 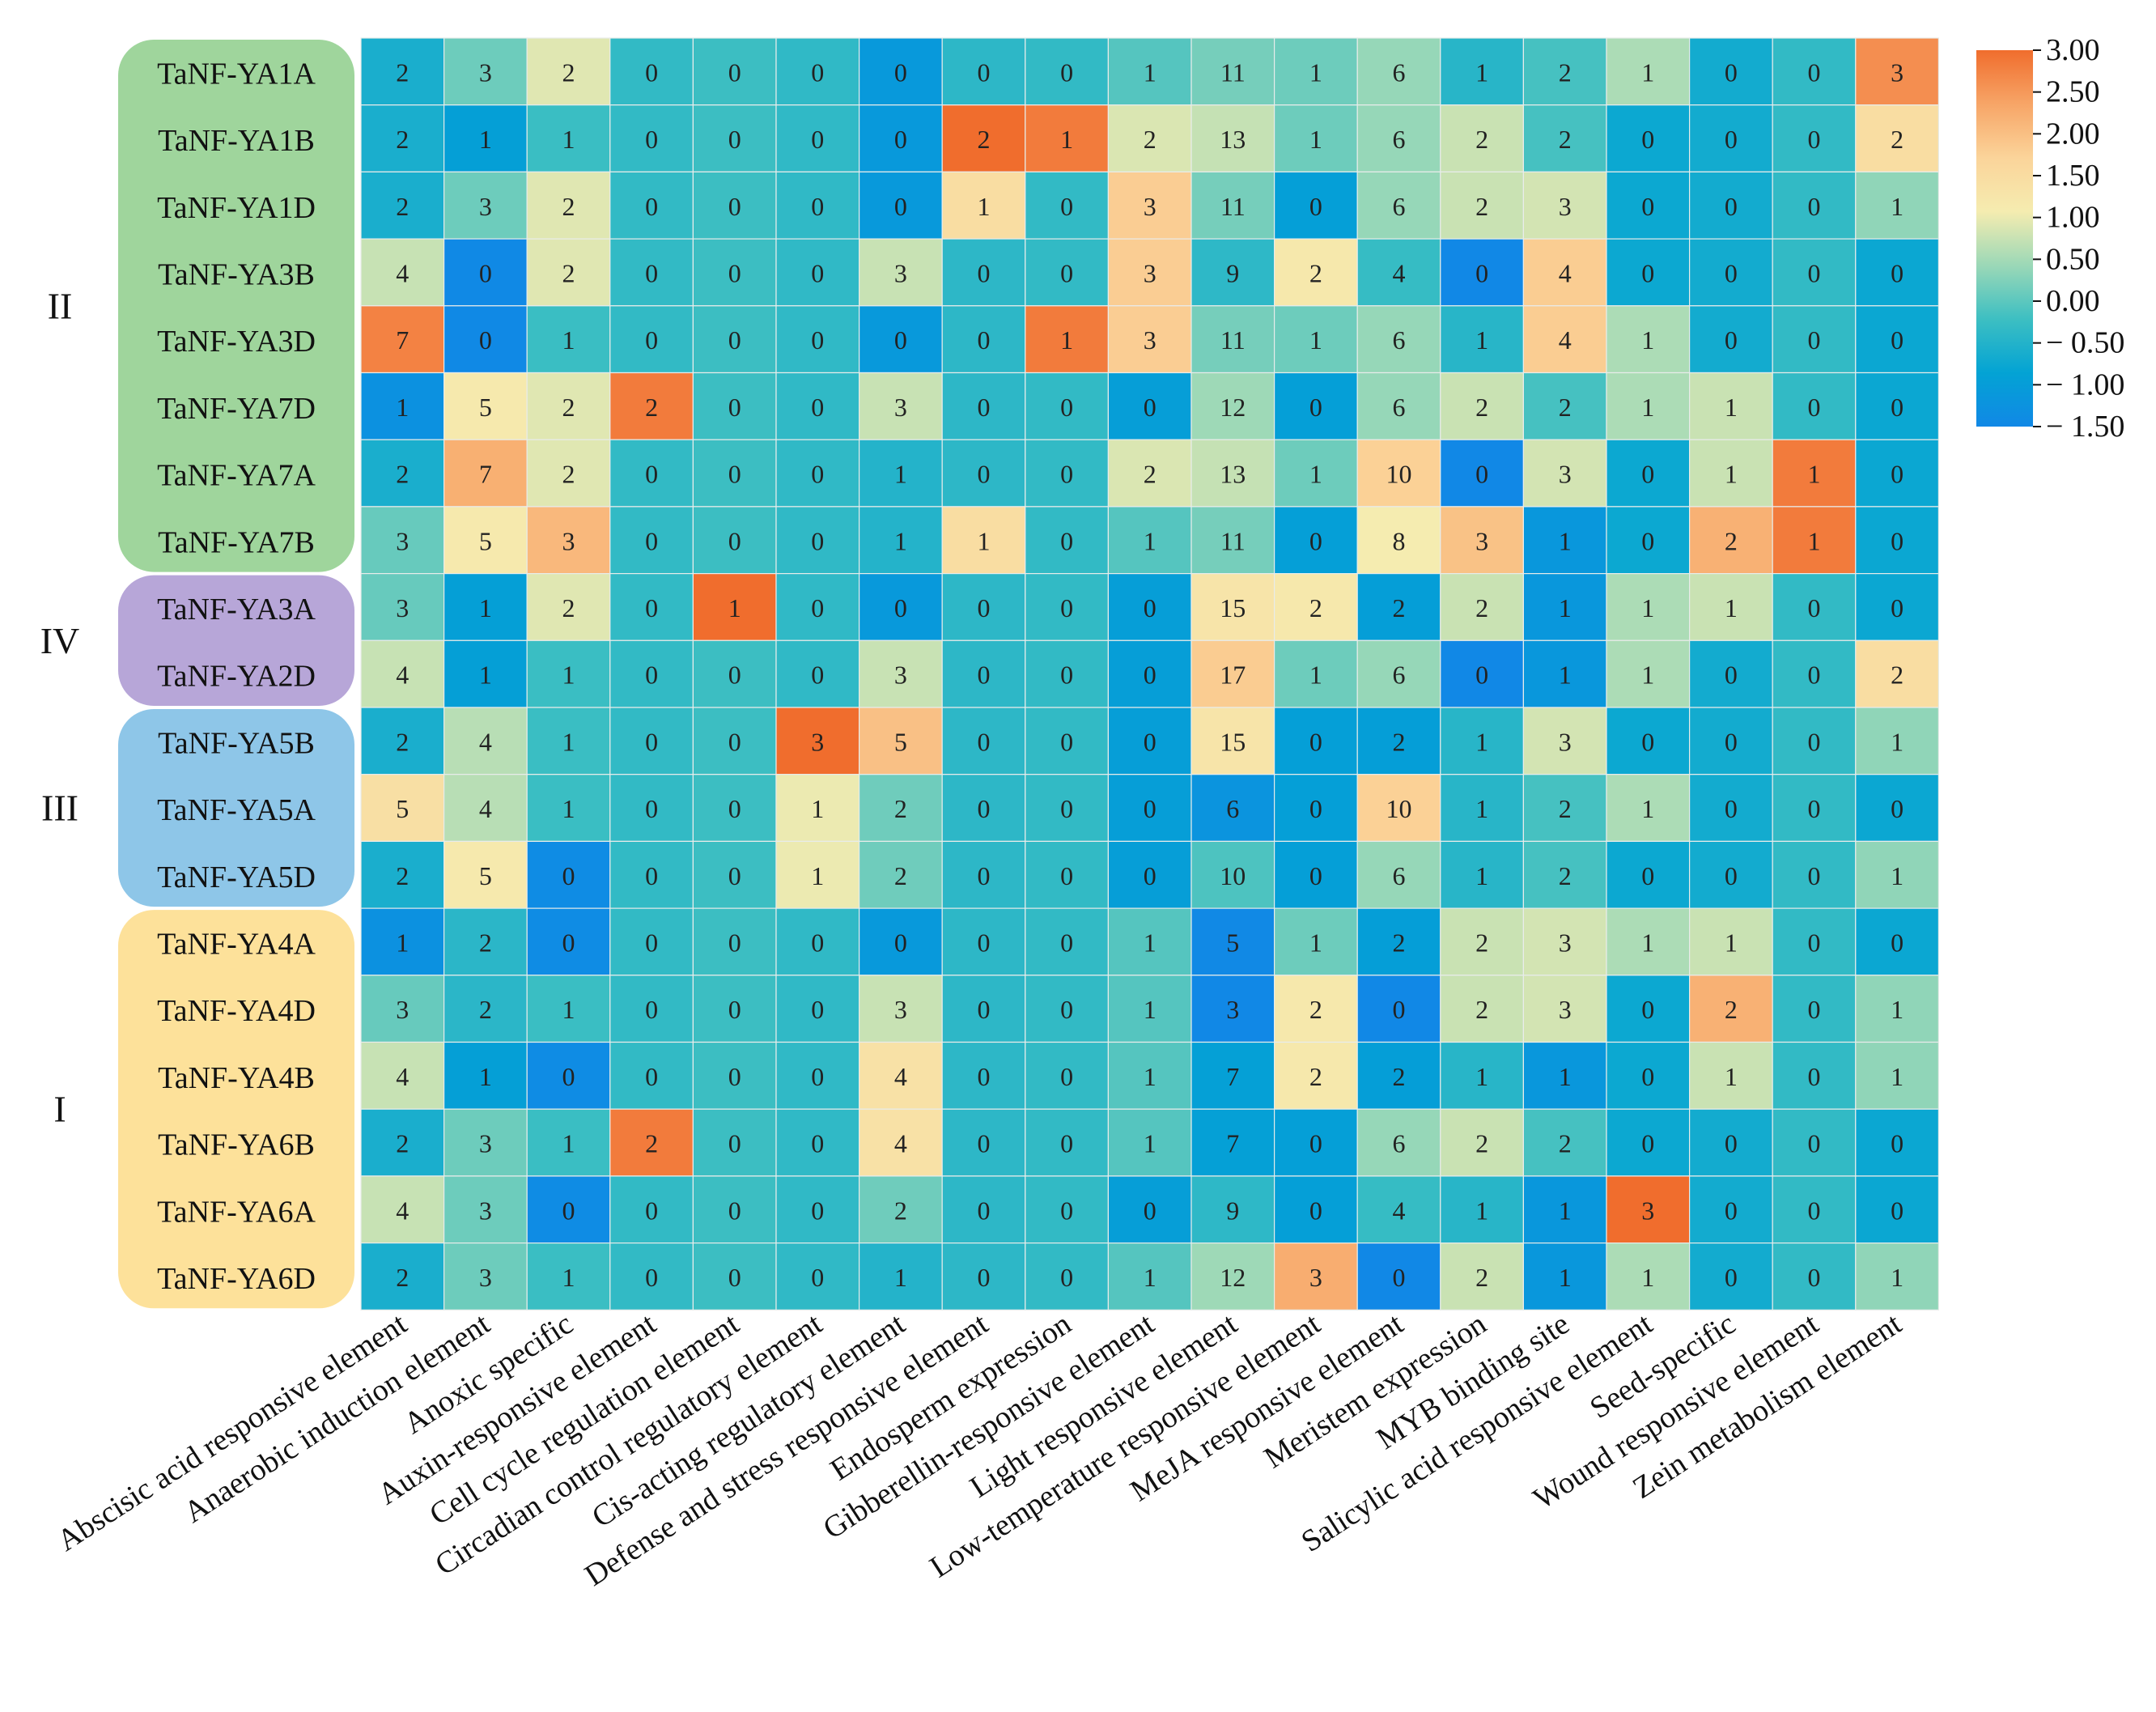 I want to click on cell-value-label: 10, so click(x=1399, y=474).